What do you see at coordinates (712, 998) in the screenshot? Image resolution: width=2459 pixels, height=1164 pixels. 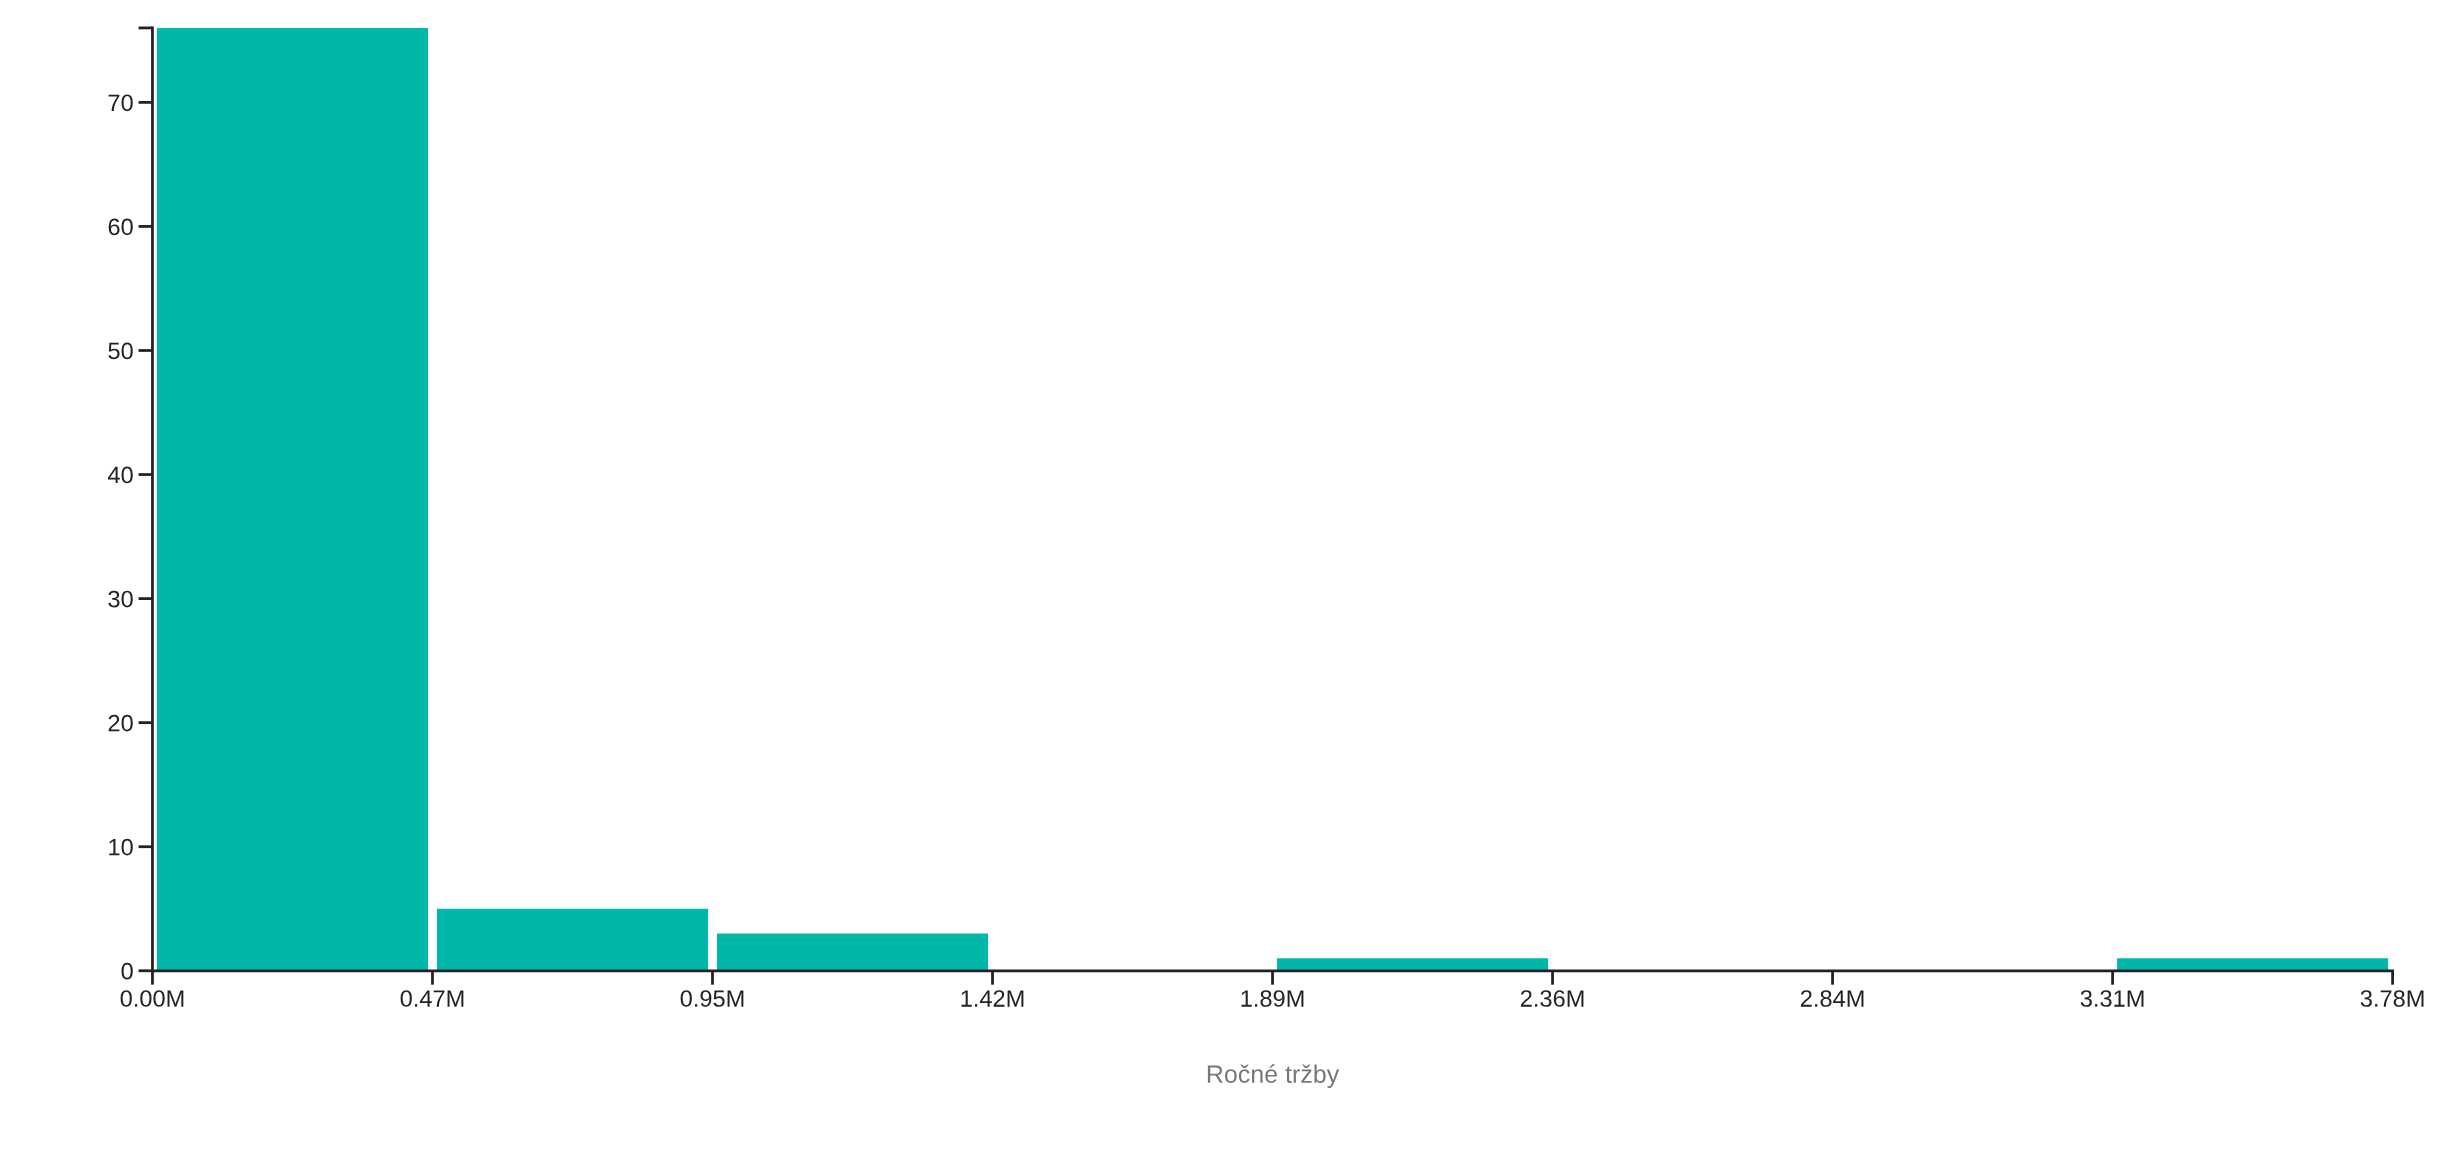 I see `x-tick-label: 0.95M` at bounding box center [712, 998].